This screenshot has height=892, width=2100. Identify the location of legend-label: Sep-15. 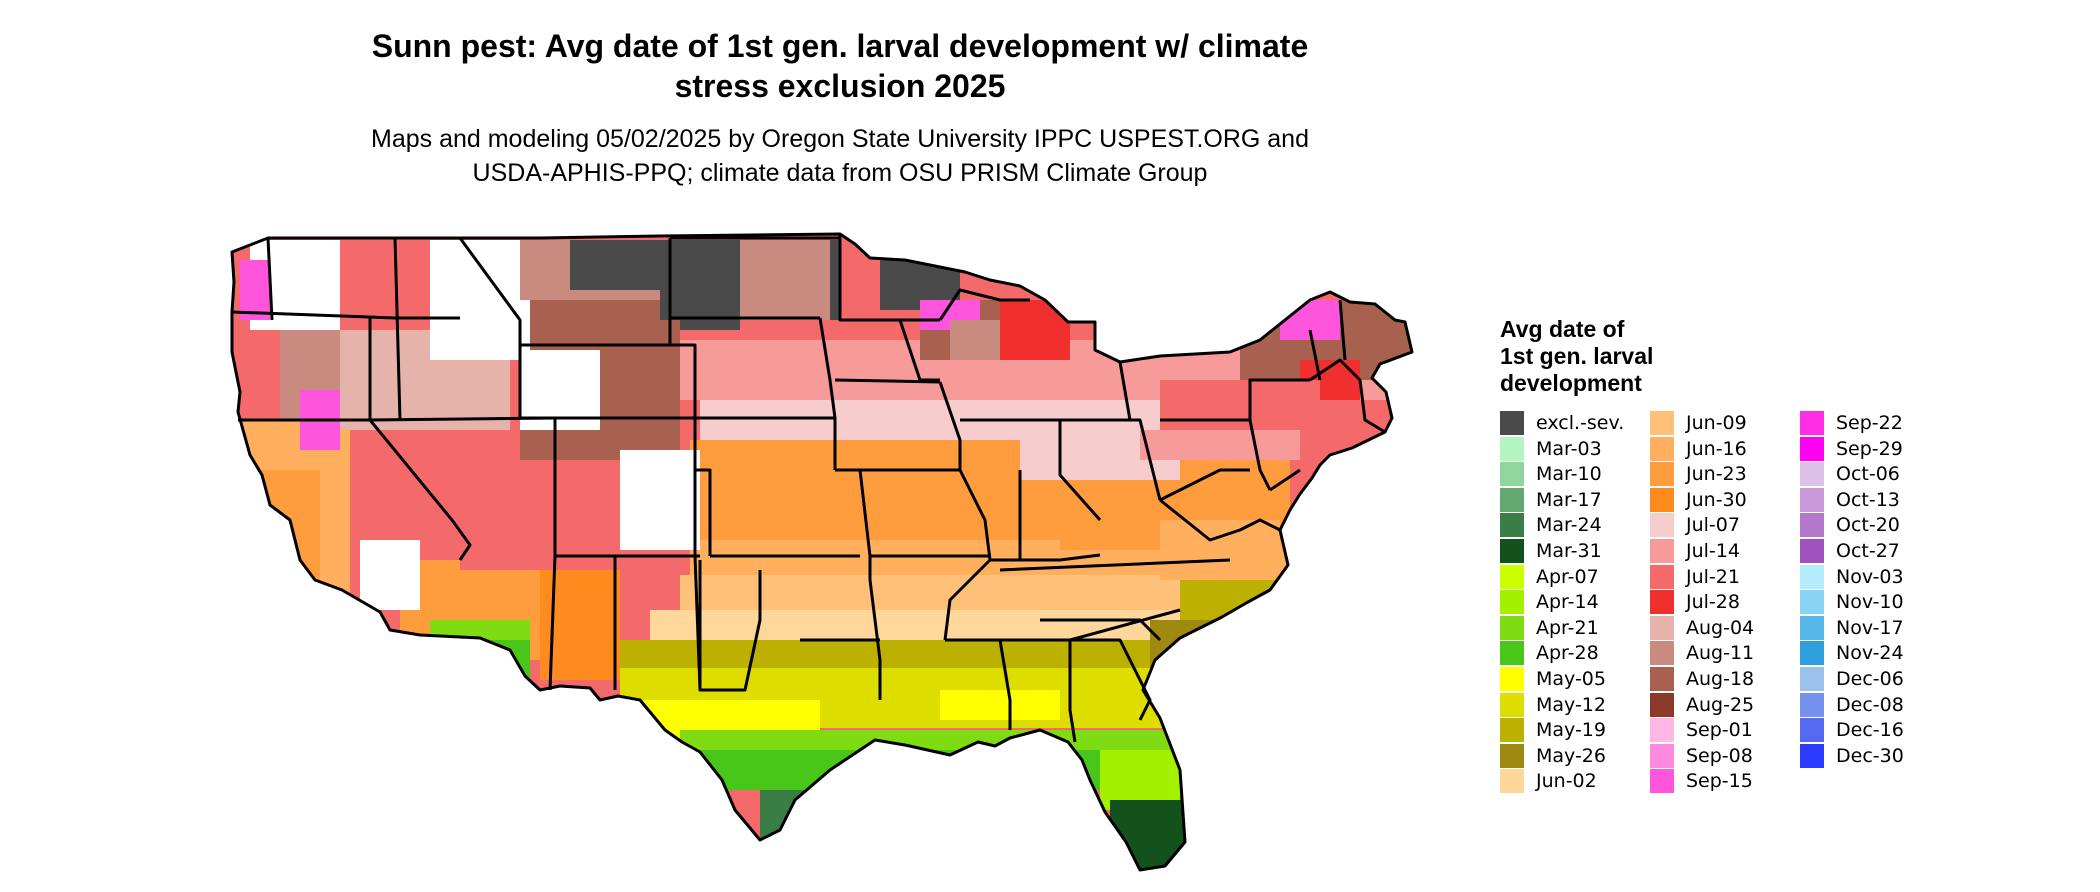
(1719, 781).